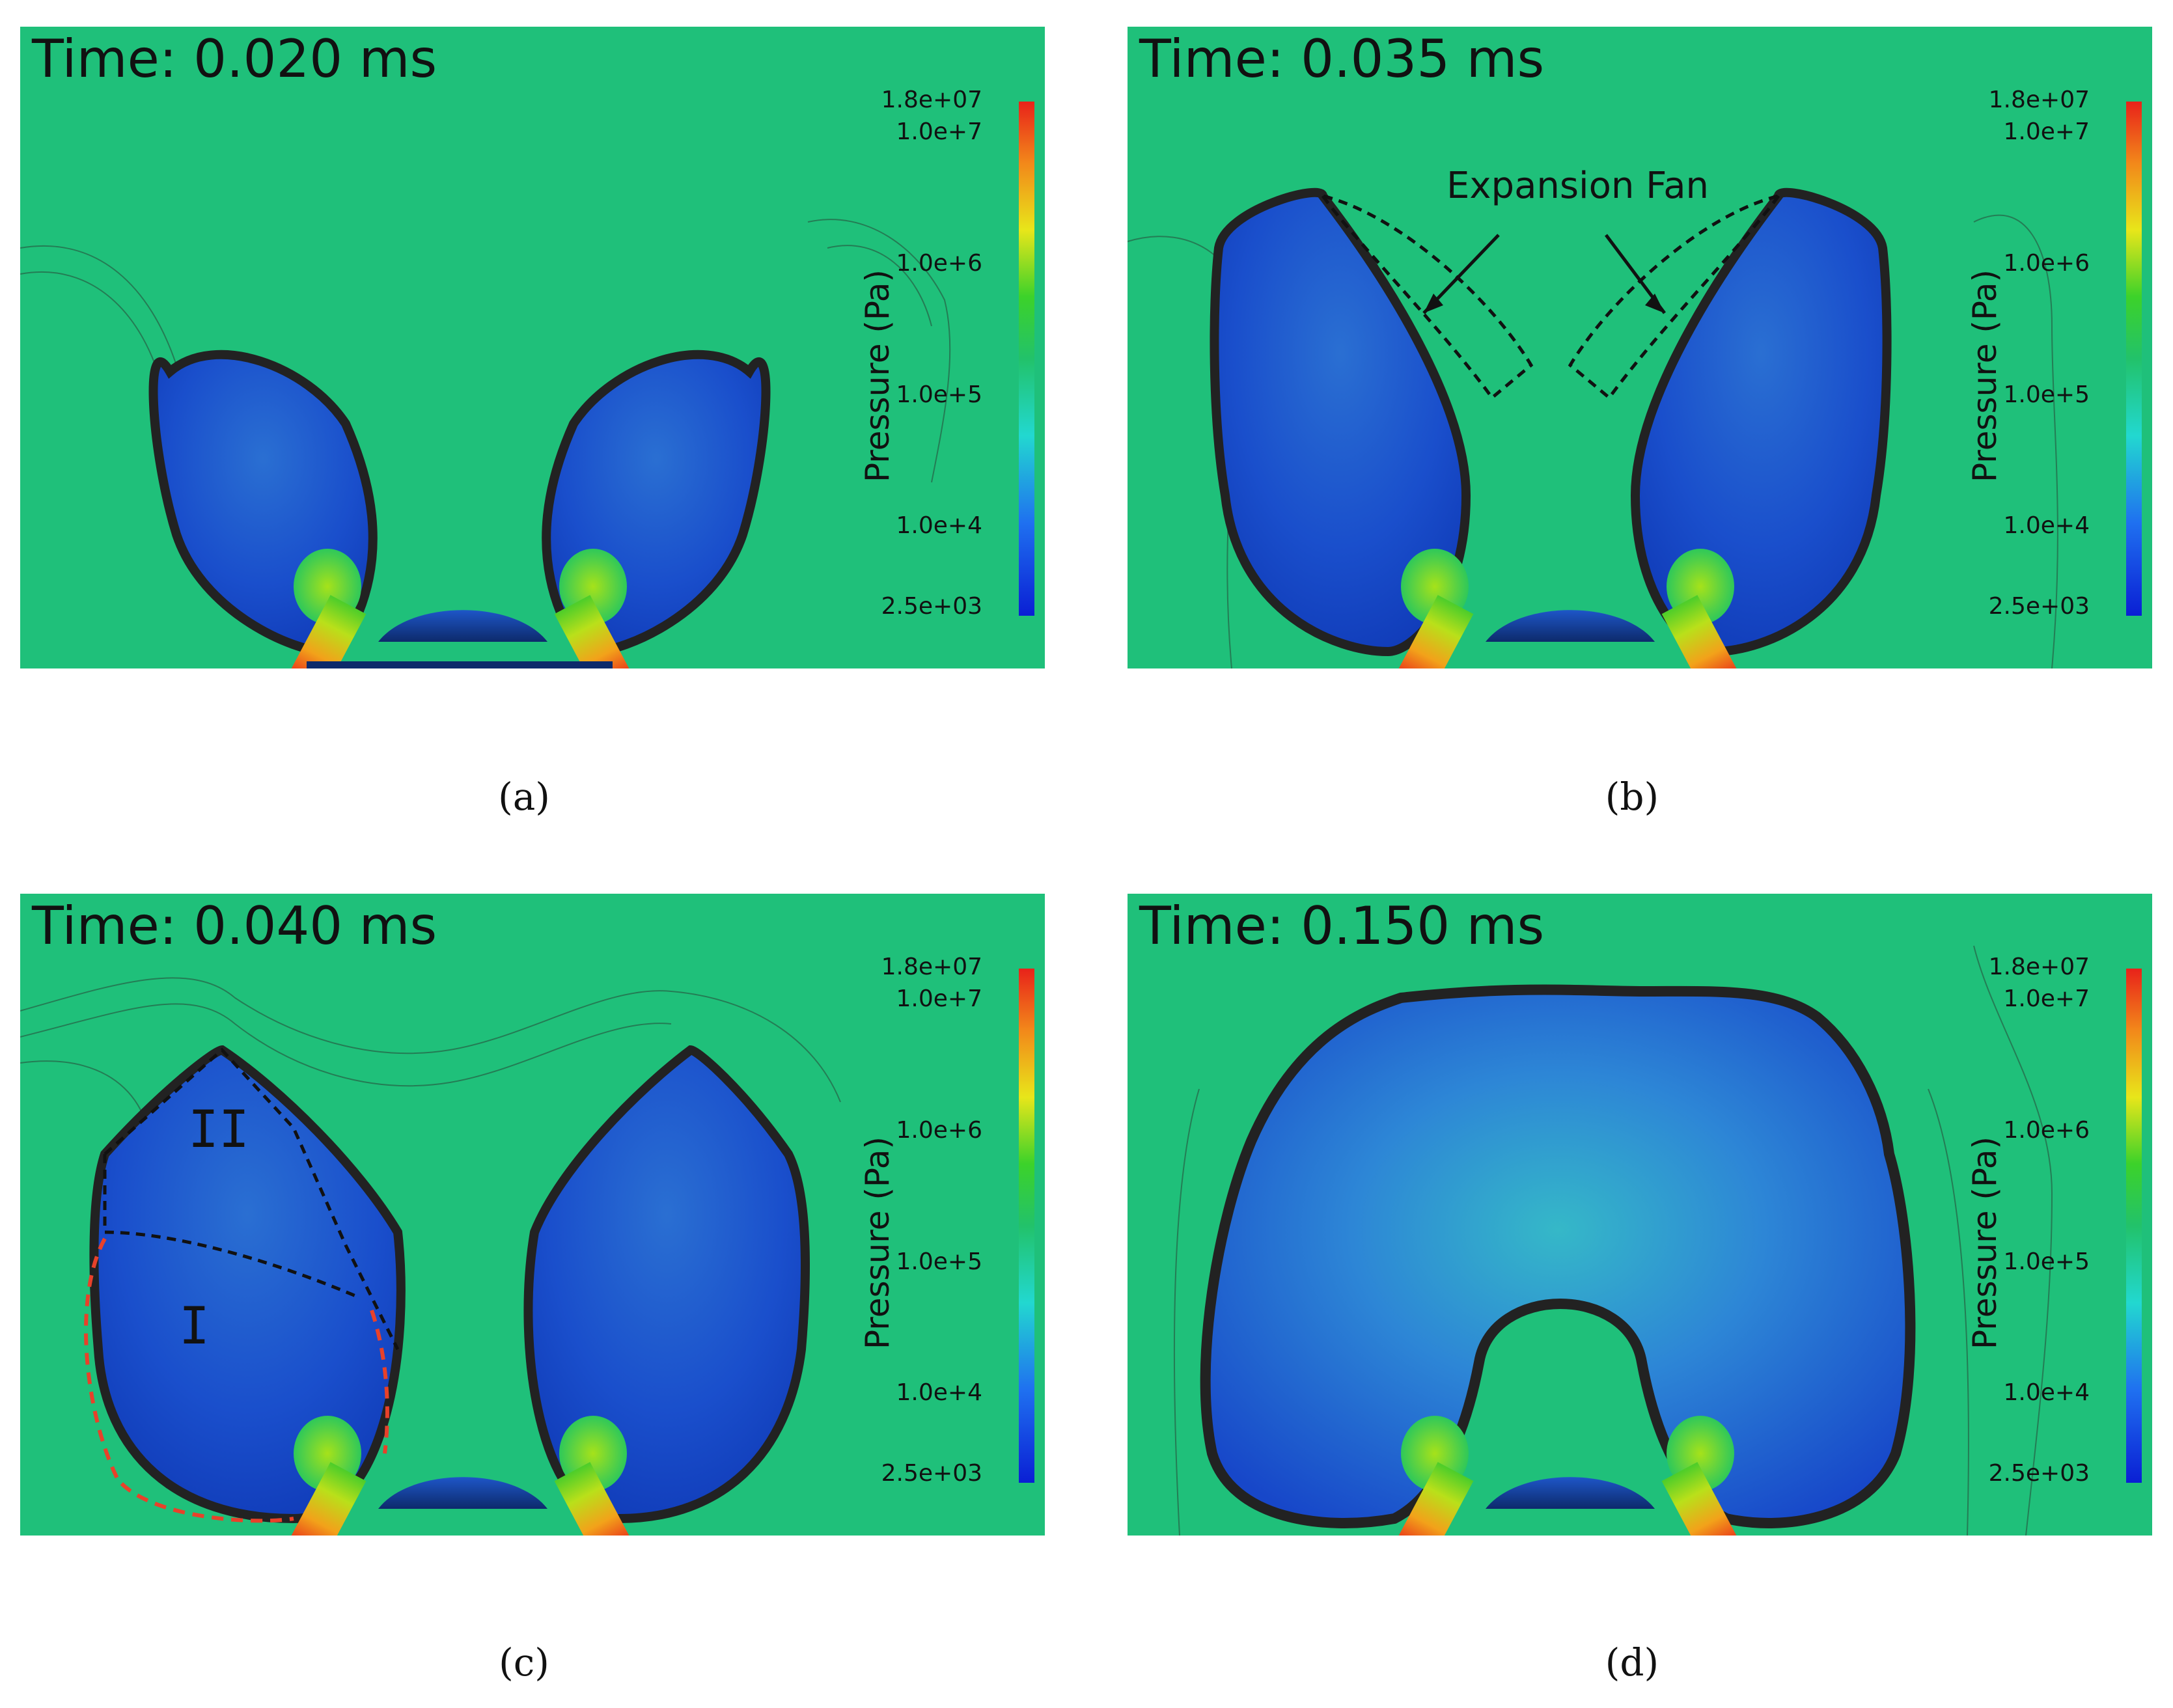 The height and width of the screenshot is (1708, 2173). What do you see at coordinates (218, 1130) in the screenshot?
I see `region-label-ii: II` at bounding box center [218, 1130].